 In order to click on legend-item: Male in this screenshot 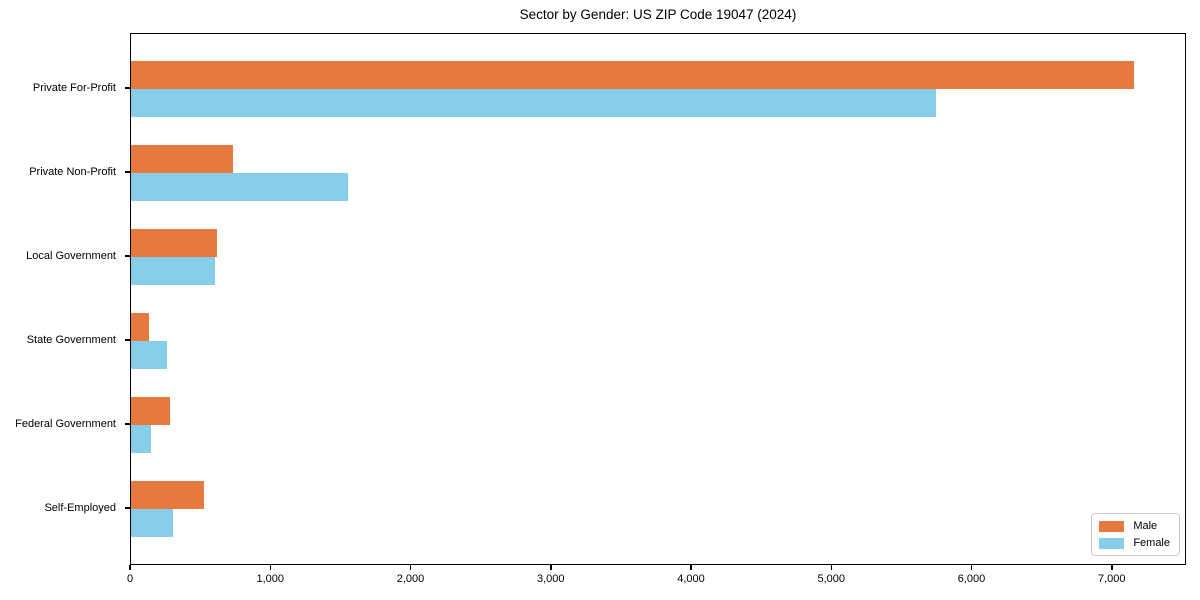, I will do `click(1134, 526)`.